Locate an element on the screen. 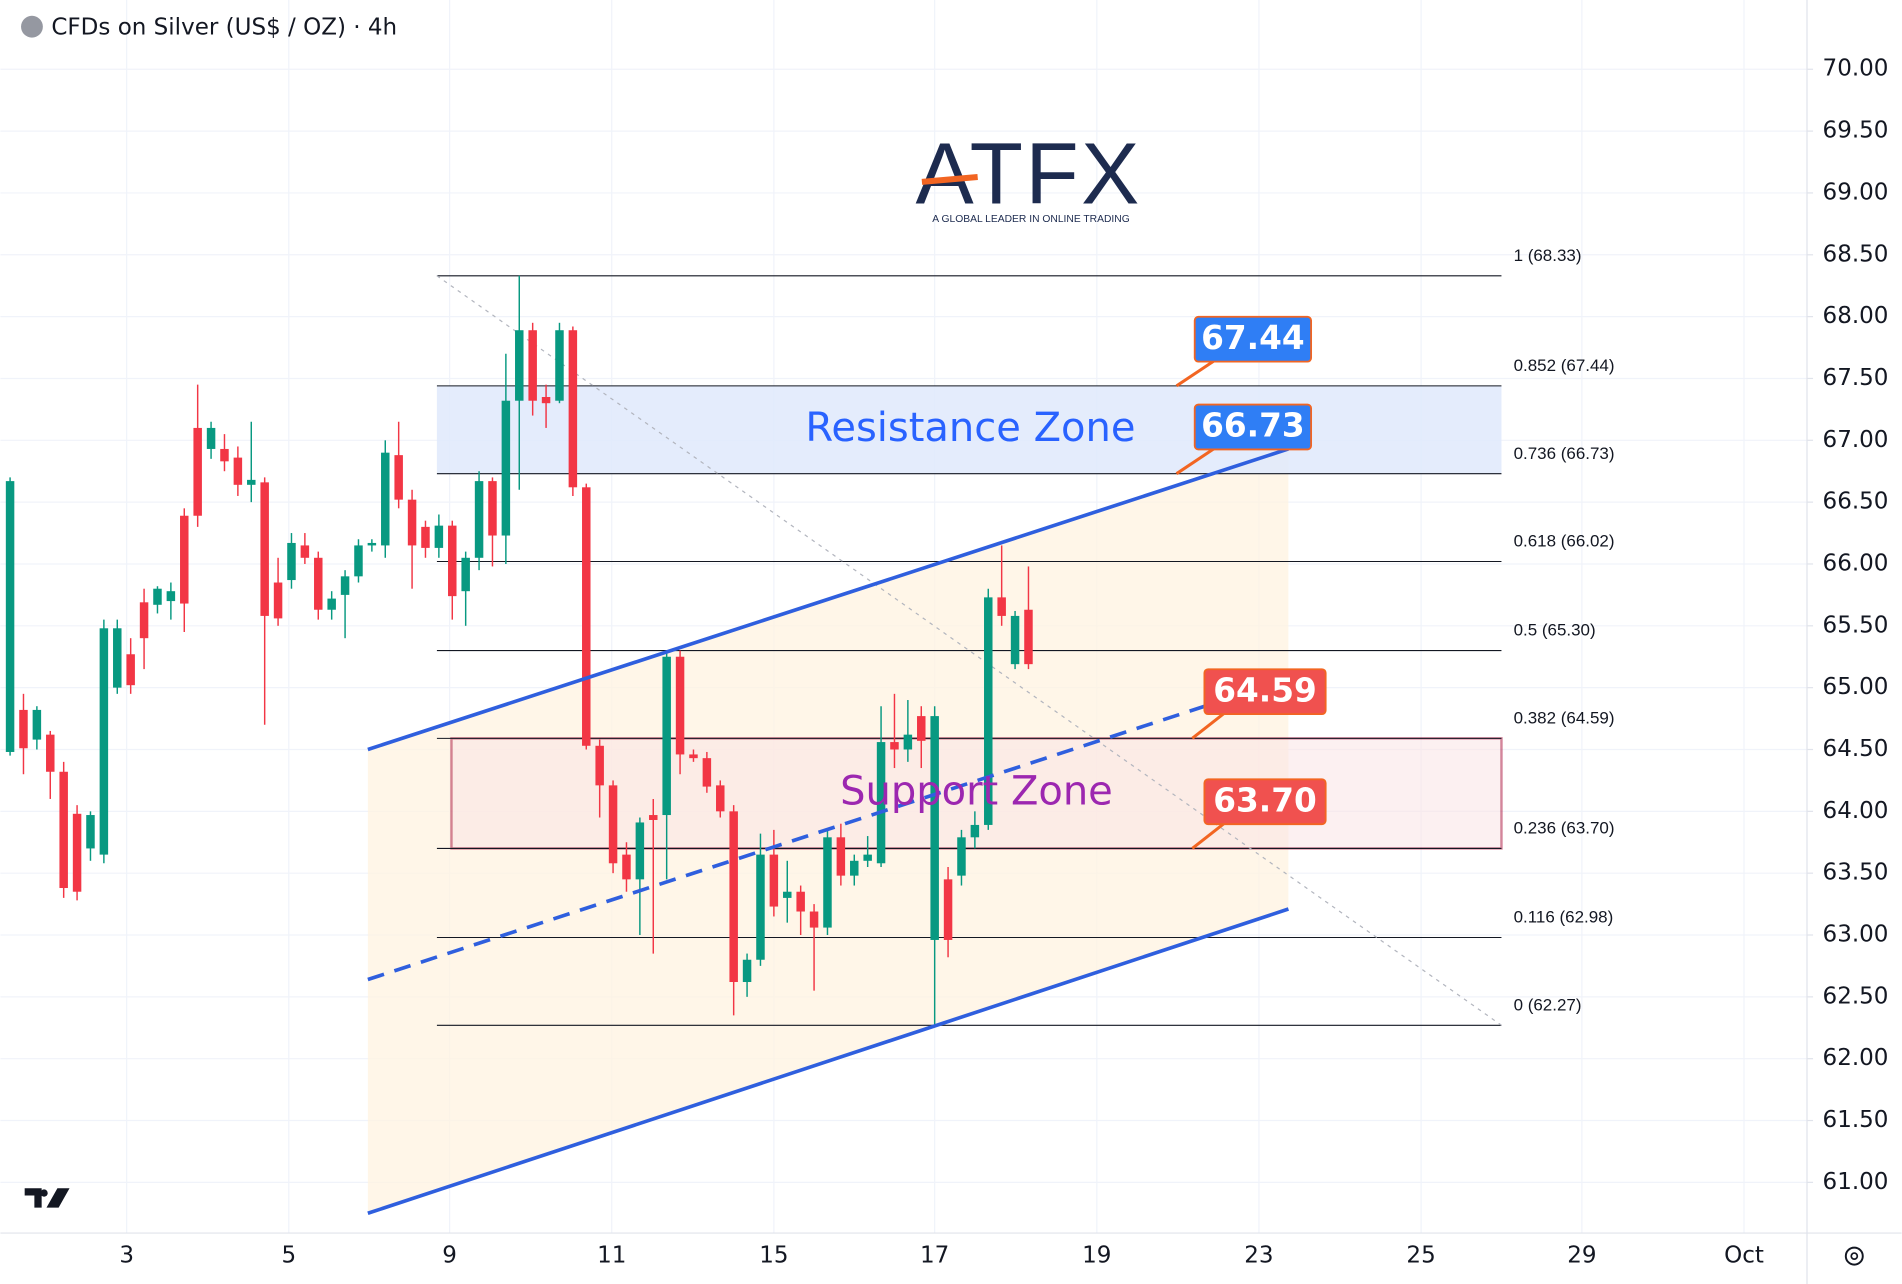  y-tick-label: 64.50 is located at coordinates (1856, 749).